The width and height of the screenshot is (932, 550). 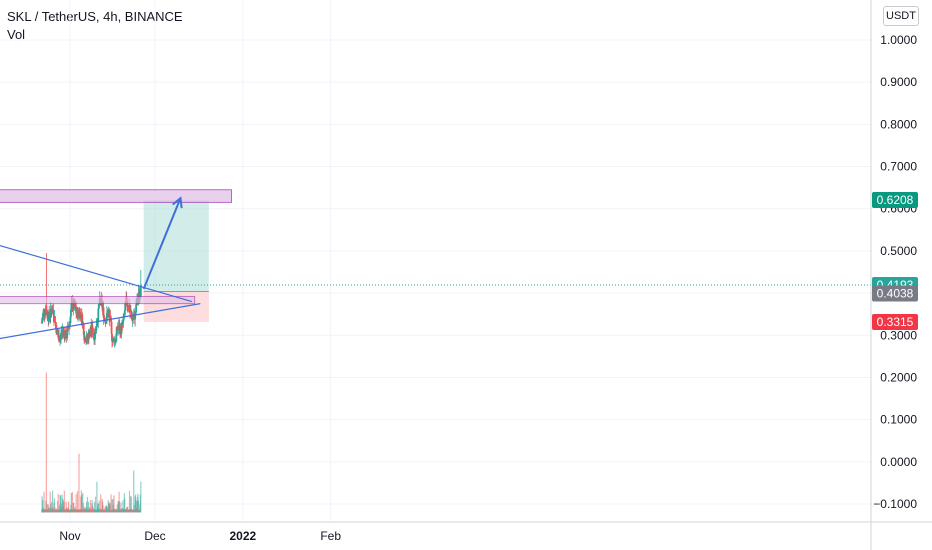 What do you see at coordinates (898, 462) in the screenshot?
I see `y-tick-label: 0.0000` at bounding box center [898, 462].